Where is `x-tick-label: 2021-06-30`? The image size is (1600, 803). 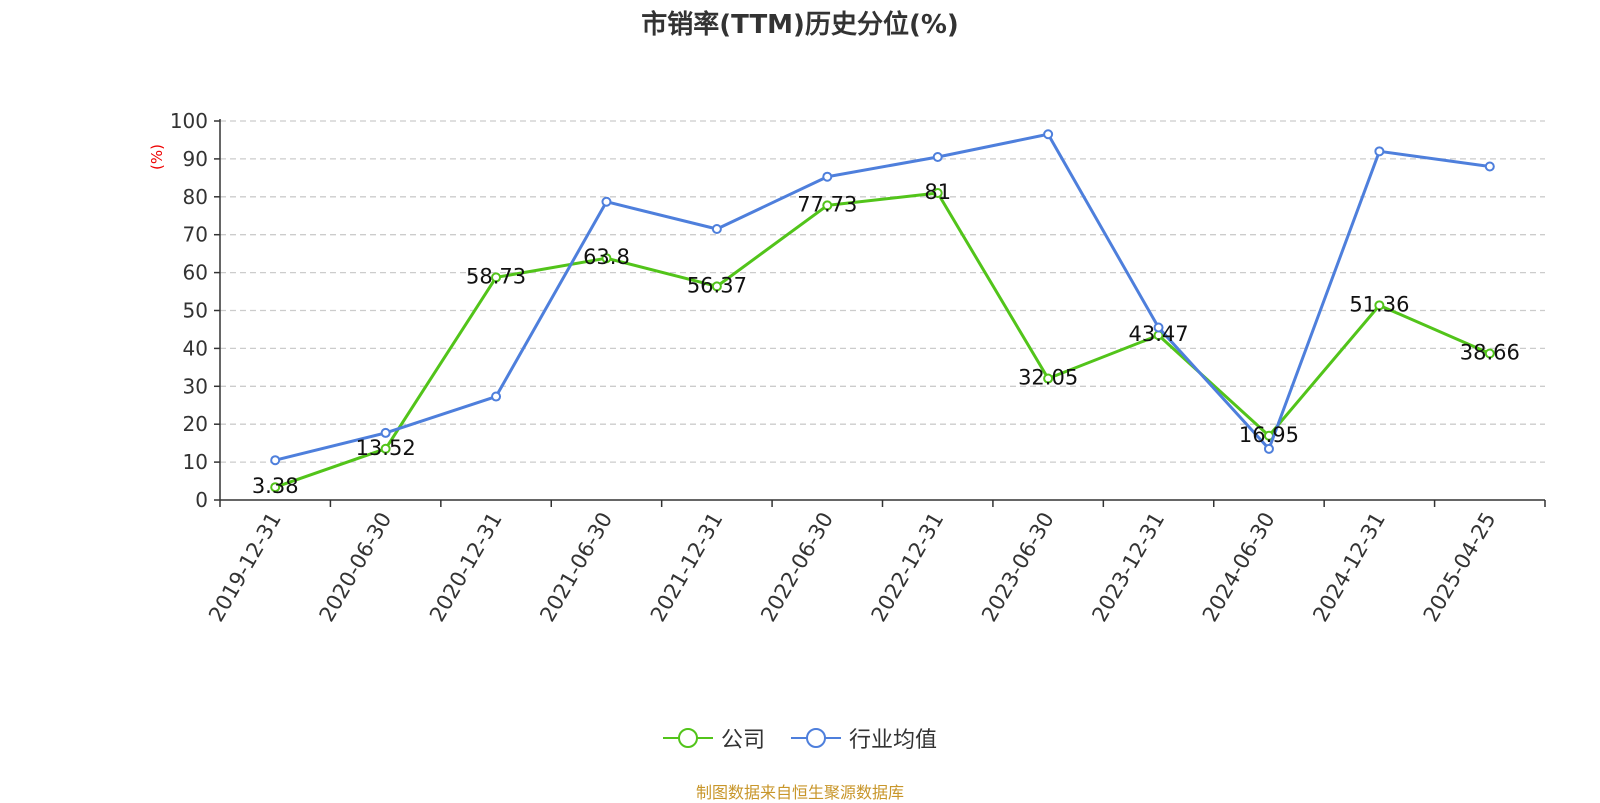
x-tick-label: 2021-06-30 is located at coordinates (576, 567).